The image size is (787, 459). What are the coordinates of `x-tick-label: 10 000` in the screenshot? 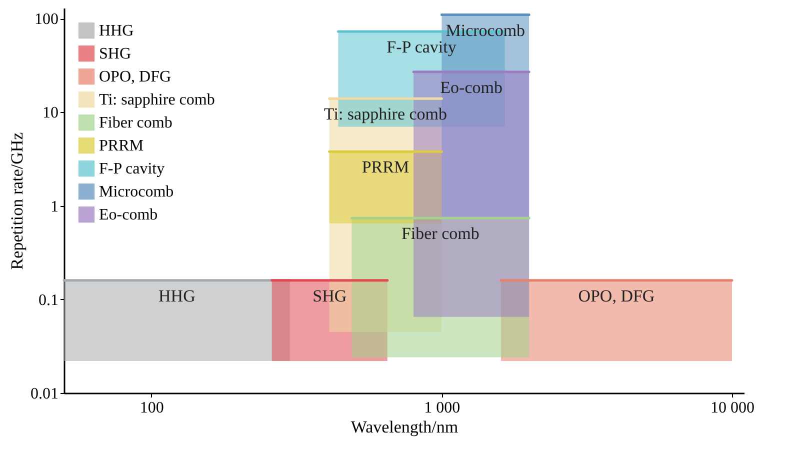 It's located at (732, 408).